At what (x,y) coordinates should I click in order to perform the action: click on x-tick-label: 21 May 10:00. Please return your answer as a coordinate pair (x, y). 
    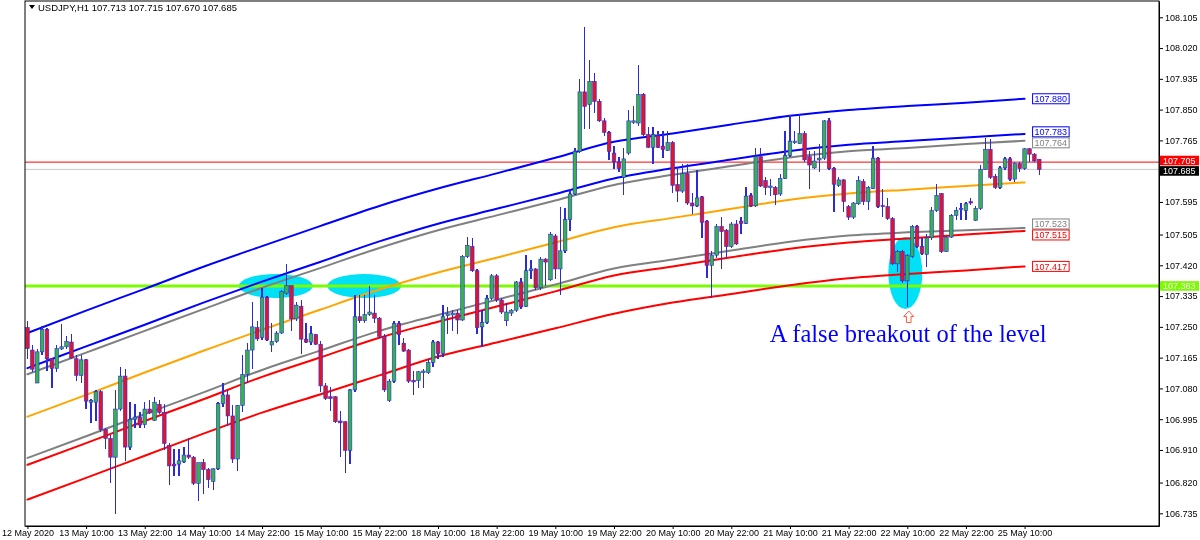
    Looking at the image, I should click on (790, 533).